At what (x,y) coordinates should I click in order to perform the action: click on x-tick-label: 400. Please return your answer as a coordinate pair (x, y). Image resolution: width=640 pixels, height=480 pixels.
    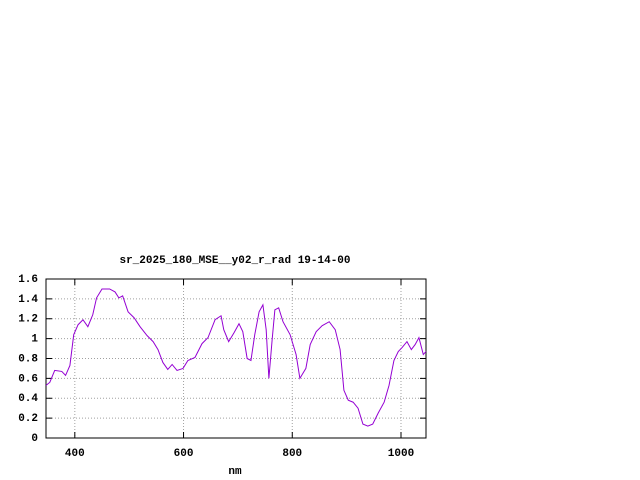
    Looking at the image, I should click on (75, 454).